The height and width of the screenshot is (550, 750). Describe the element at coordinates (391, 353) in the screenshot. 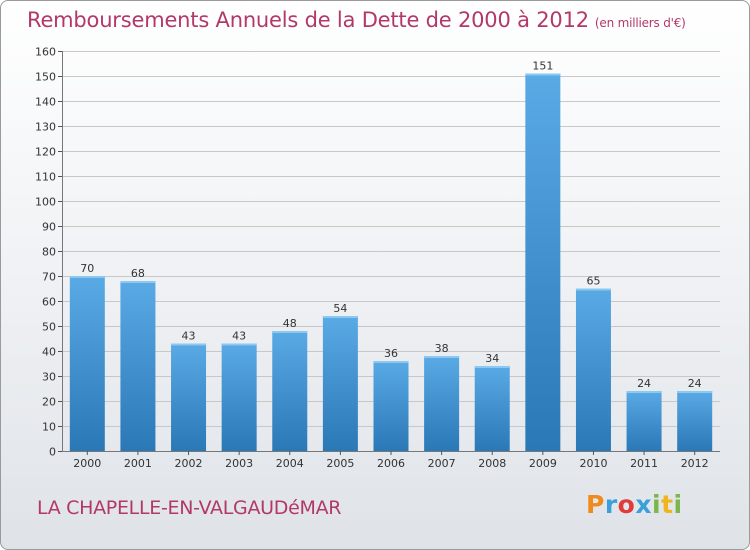

I see `bar-value-label: 36` at that location.